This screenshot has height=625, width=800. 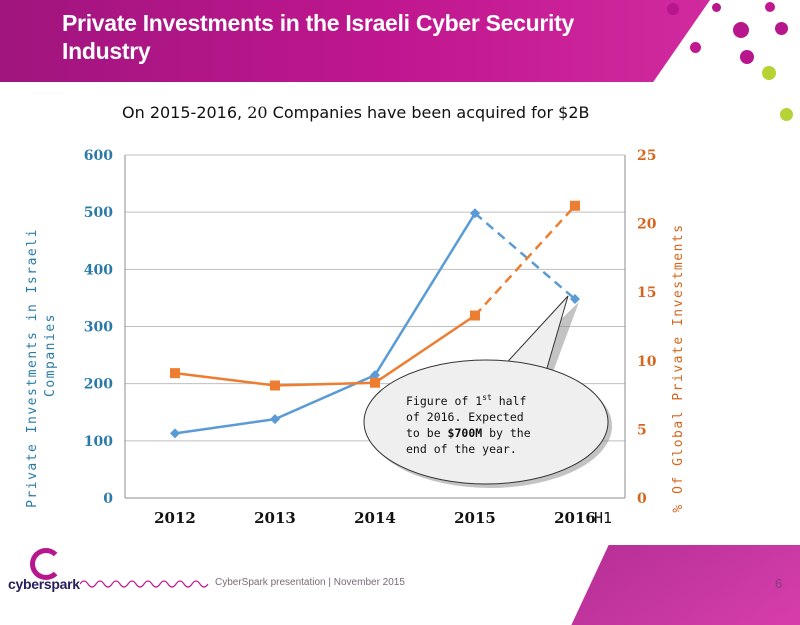 What do you see at coordinates (646, 156) in the screenshot?
I see `right-tick-label: 25` at bounding box center [646, 156].